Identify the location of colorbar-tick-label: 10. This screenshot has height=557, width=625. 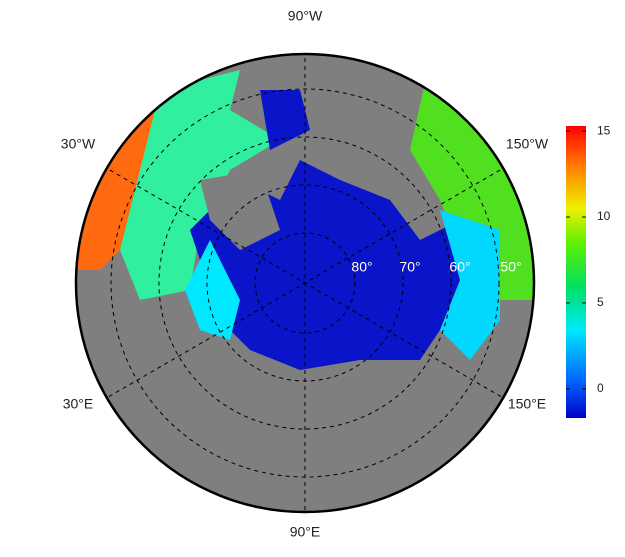
(604, 216).